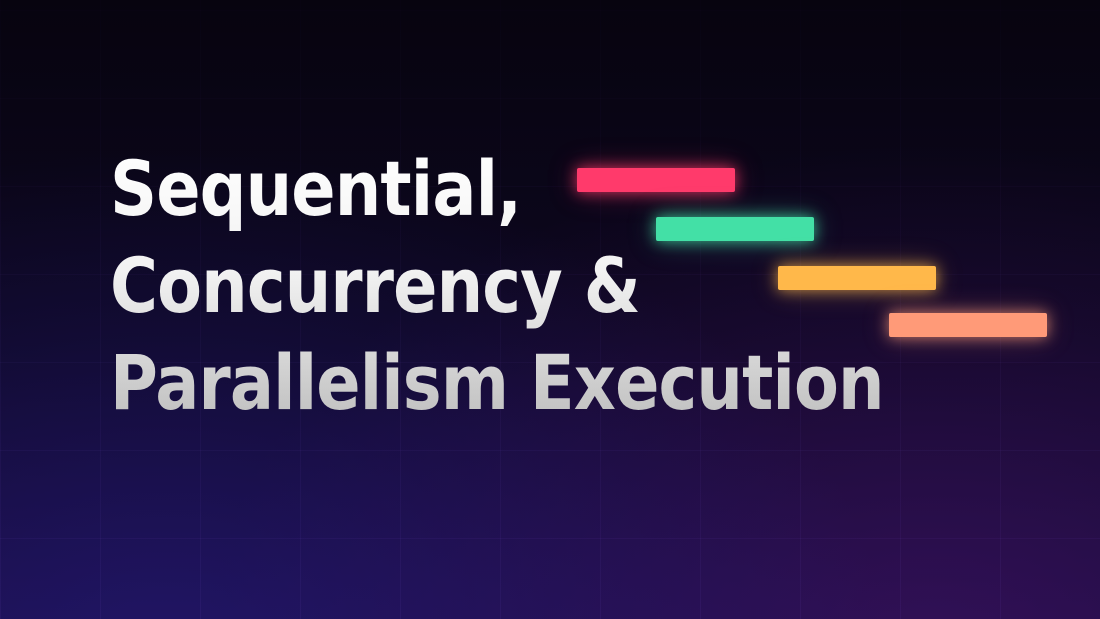 This screenshot has height=619, width=1100. What do you see at coordinates (375, 285) in the screenshot?
I see `title-line-2: Concurrency &` at bounding box center [375, 285].